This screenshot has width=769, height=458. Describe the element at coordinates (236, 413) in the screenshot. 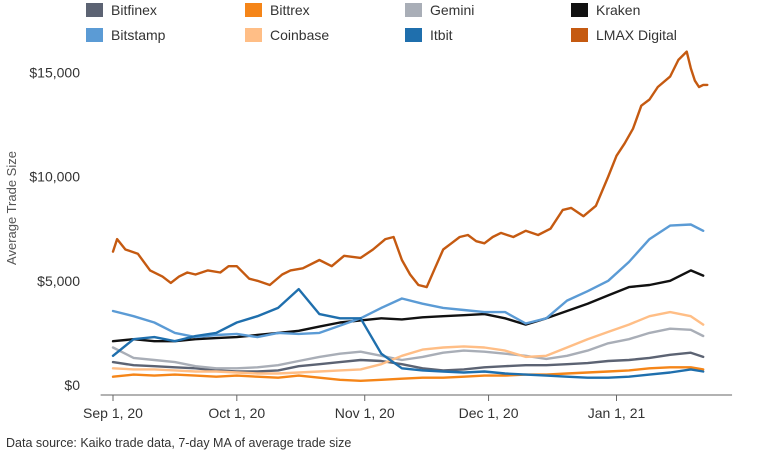

I see `x-tick-label: Oct 1, 20` at that location.